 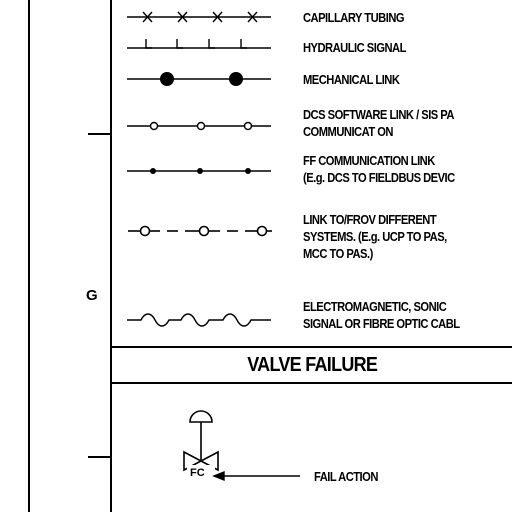 I want to click on different-systems-link-symbol, so click(x=200, y=231).